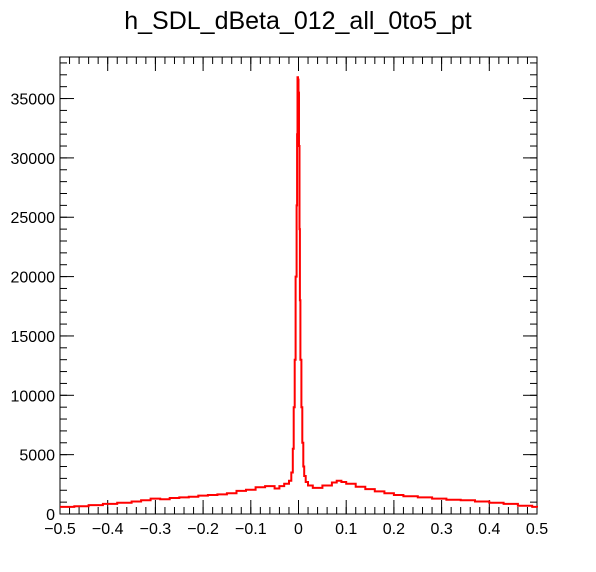  What do you see at coordinates (37, 456) in the screenshot?
I see `y-tick-label: 5000` at bounding box center [37, 456].